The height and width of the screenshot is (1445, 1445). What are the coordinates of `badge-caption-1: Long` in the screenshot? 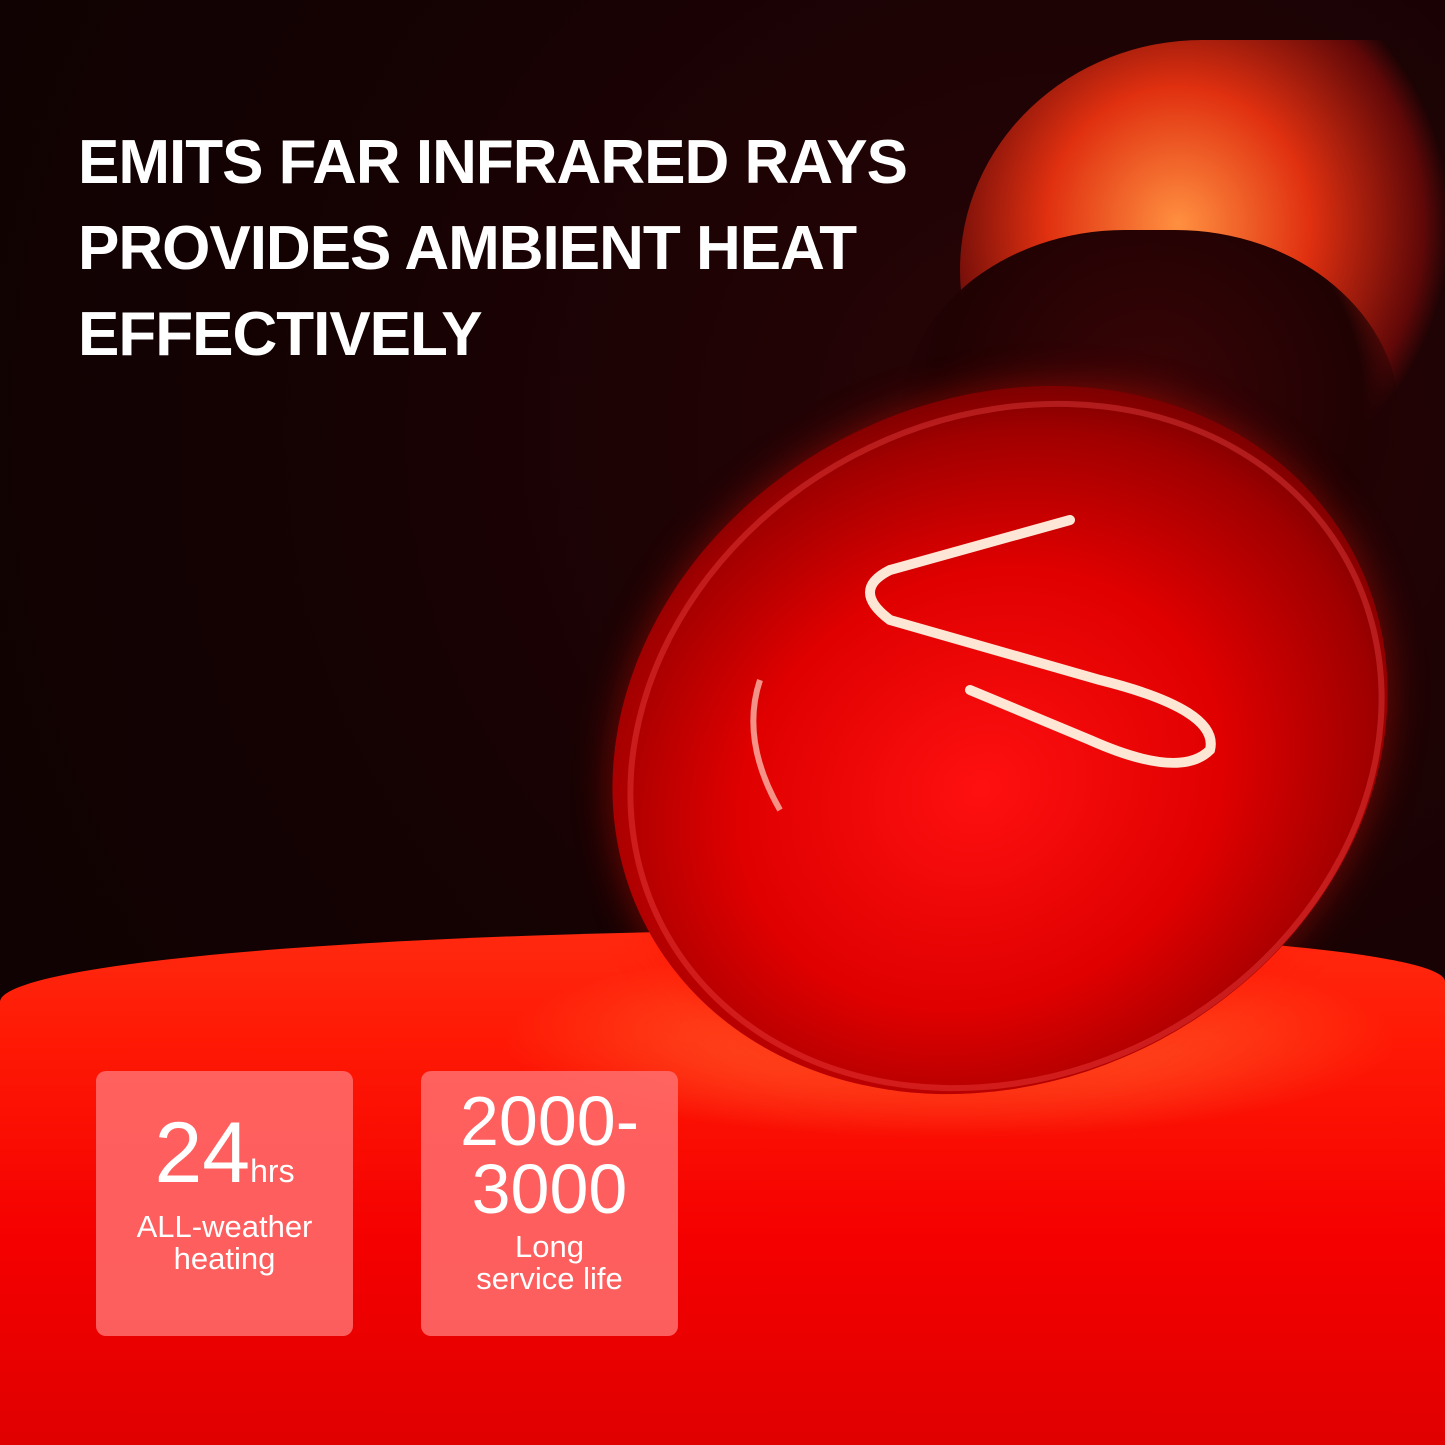 It's located at (549, 1246).